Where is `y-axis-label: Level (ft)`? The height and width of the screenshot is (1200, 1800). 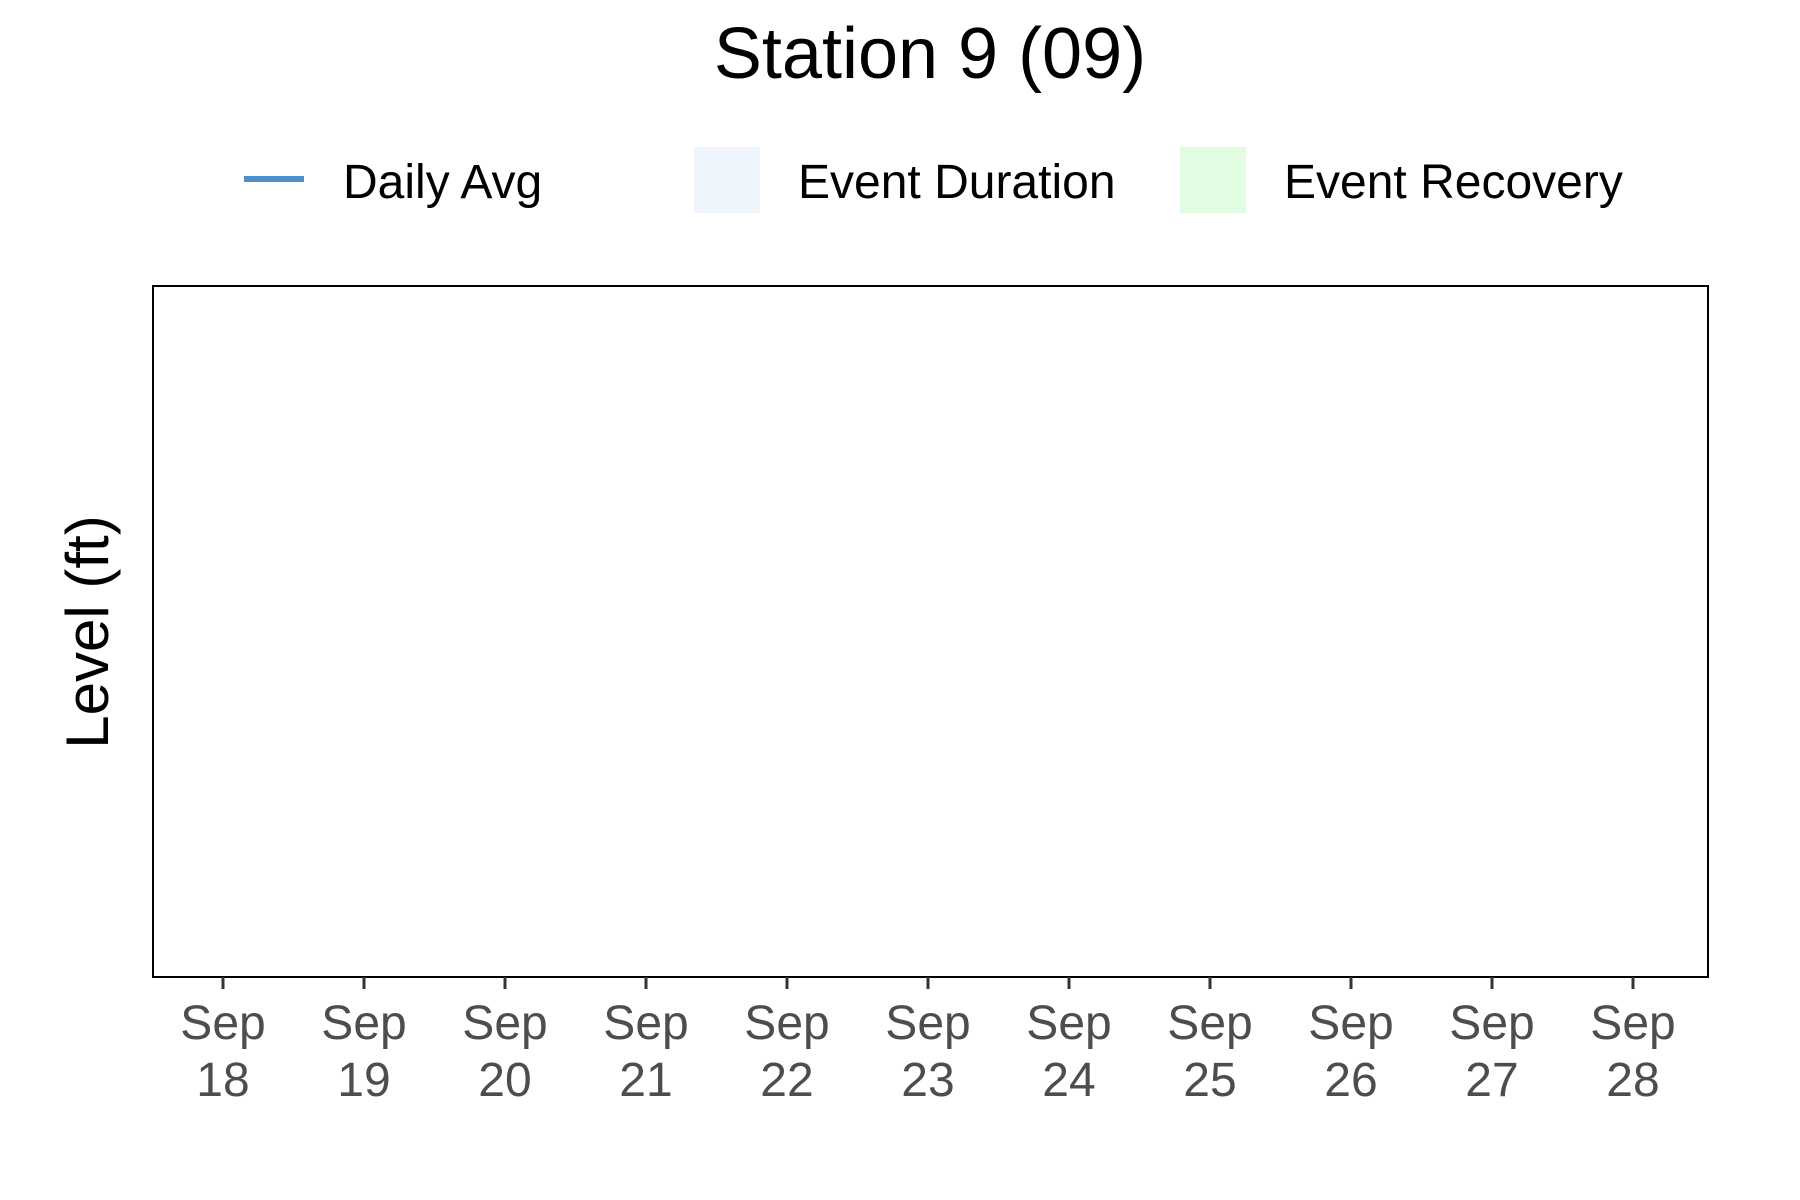
y-axis-label: Level (ft) is located at coordinates (87, 631).